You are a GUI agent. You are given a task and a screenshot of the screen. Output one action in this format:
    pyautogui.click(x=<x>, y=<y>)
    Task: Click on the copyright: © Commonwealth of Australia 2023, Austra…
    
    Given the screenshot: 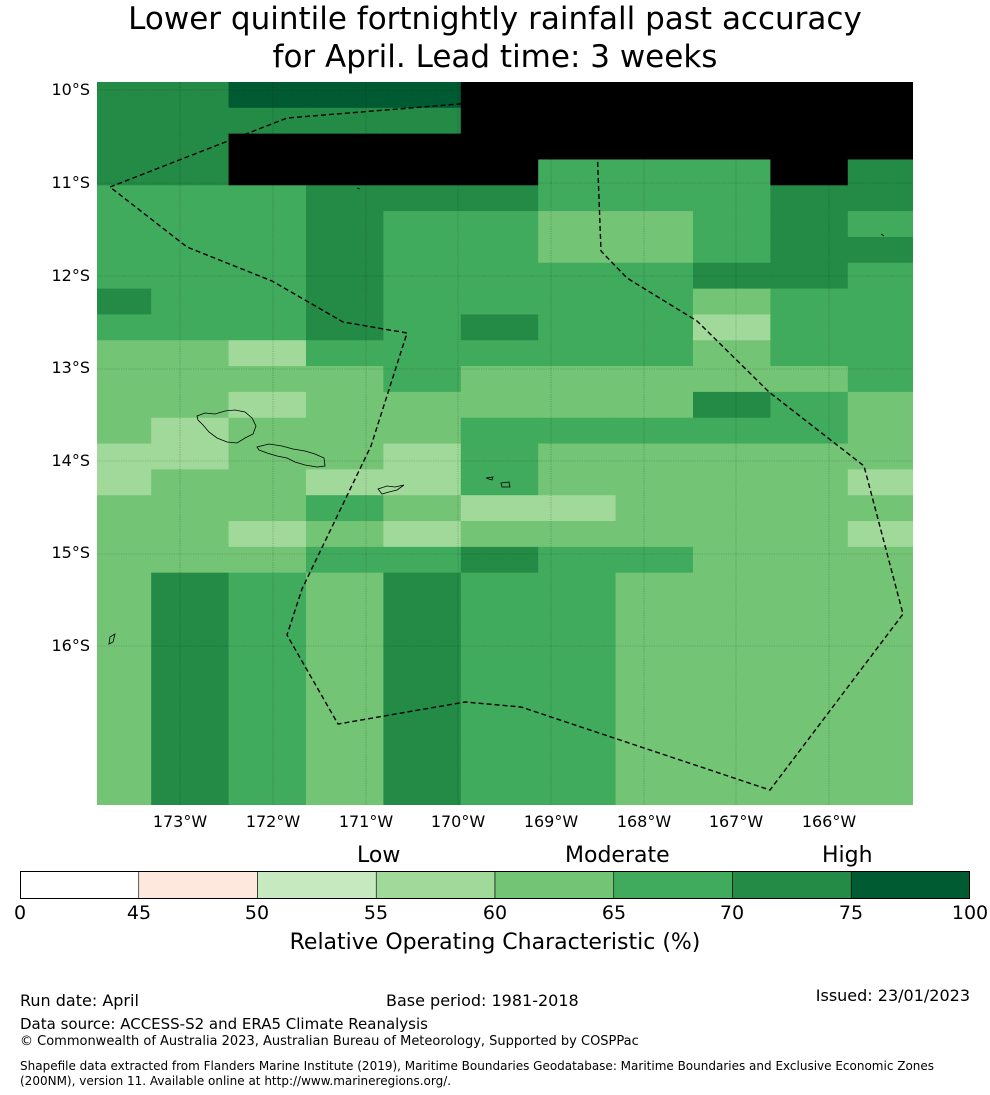 What is the action you would take?
    pyautogui.click(x=329, y=1041)
    